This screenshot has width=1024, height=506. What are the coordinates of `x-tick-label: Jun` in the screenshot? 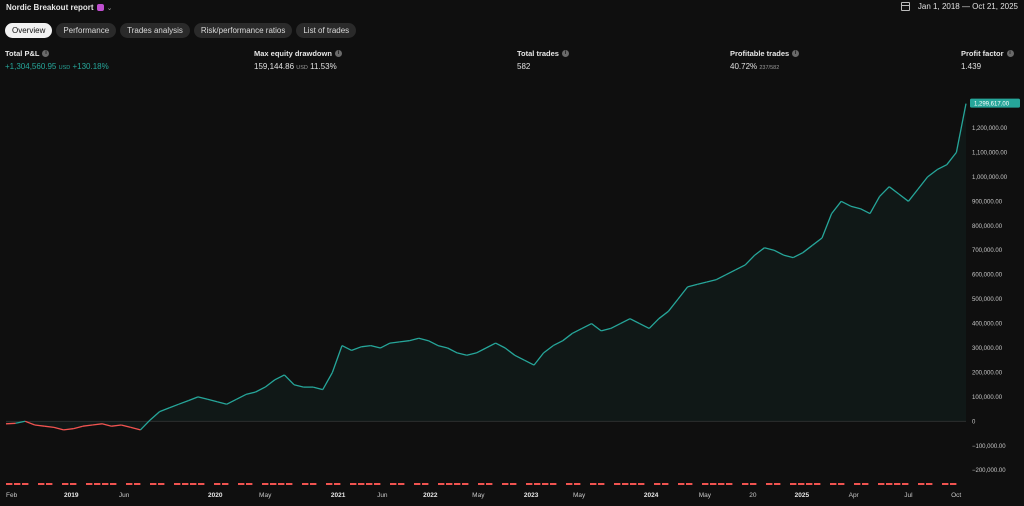 It's located at (382, 495).